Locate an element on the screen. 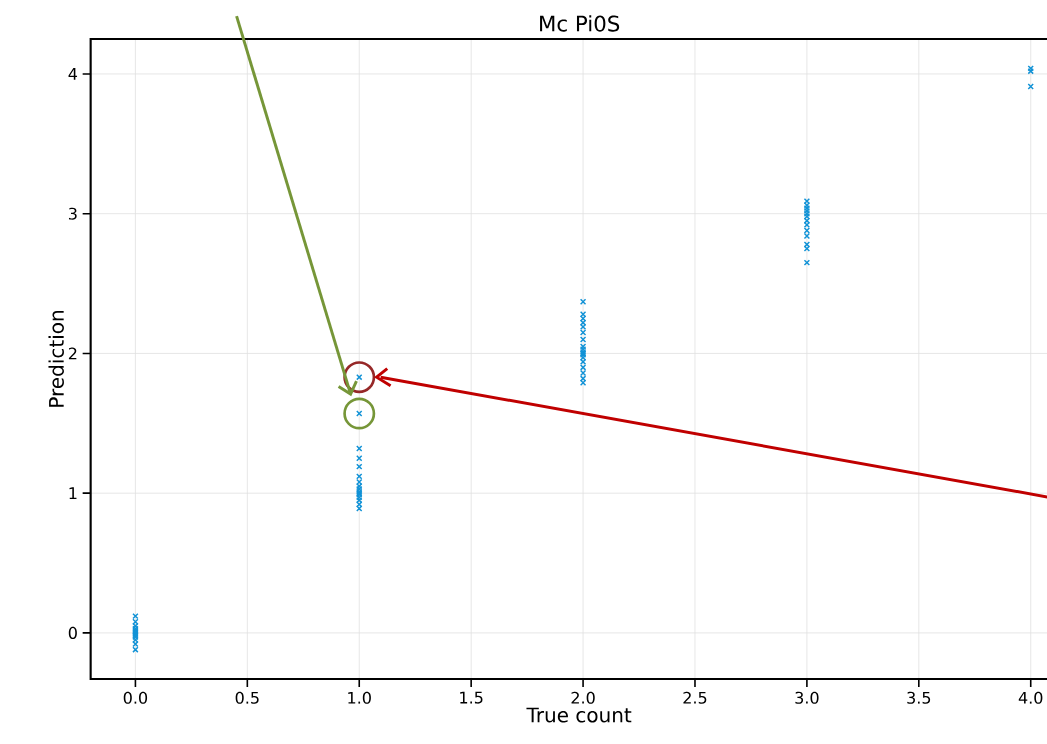 This screenshot has width=1047, height=744. y-tick-label: 3 is located at coordinates (72, 213).